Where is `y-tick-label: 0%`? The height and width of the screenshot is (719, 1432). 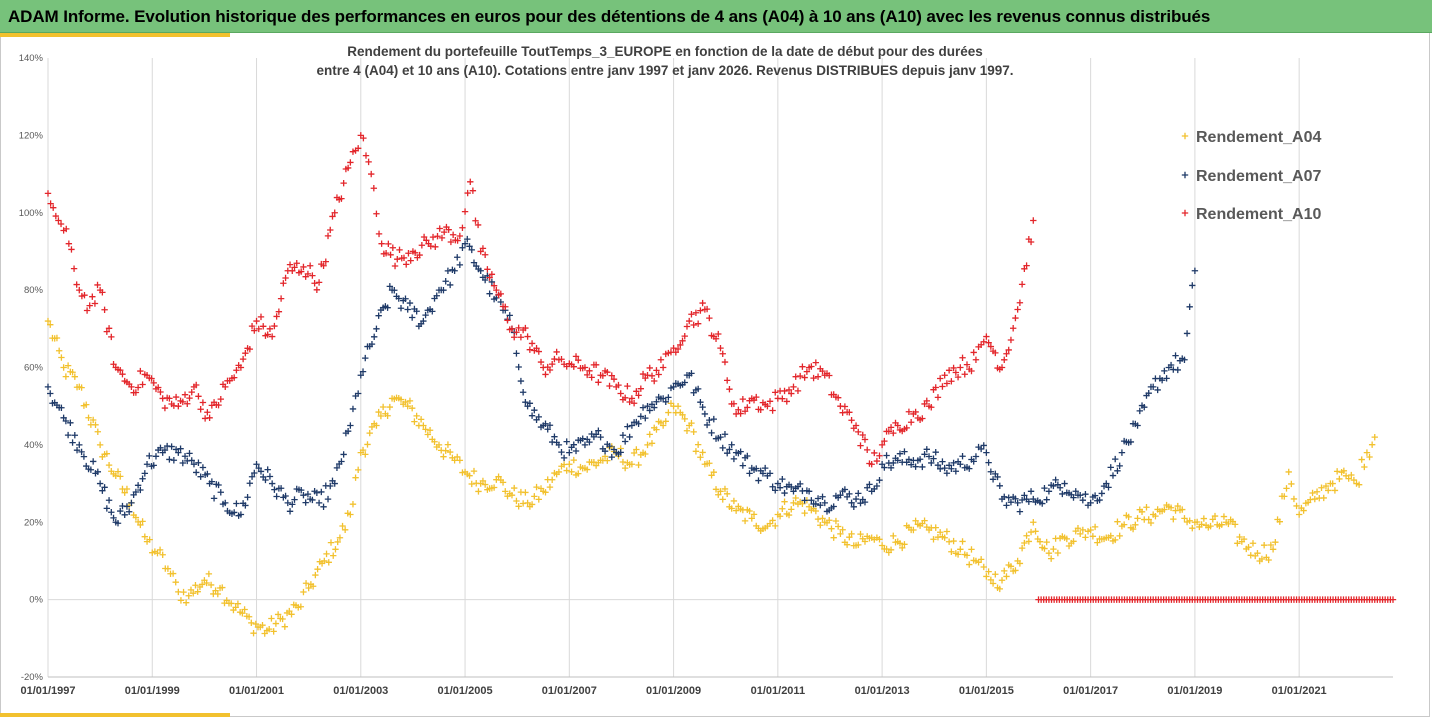
y-tick-label: 0% is located at coordinates (36, 600).